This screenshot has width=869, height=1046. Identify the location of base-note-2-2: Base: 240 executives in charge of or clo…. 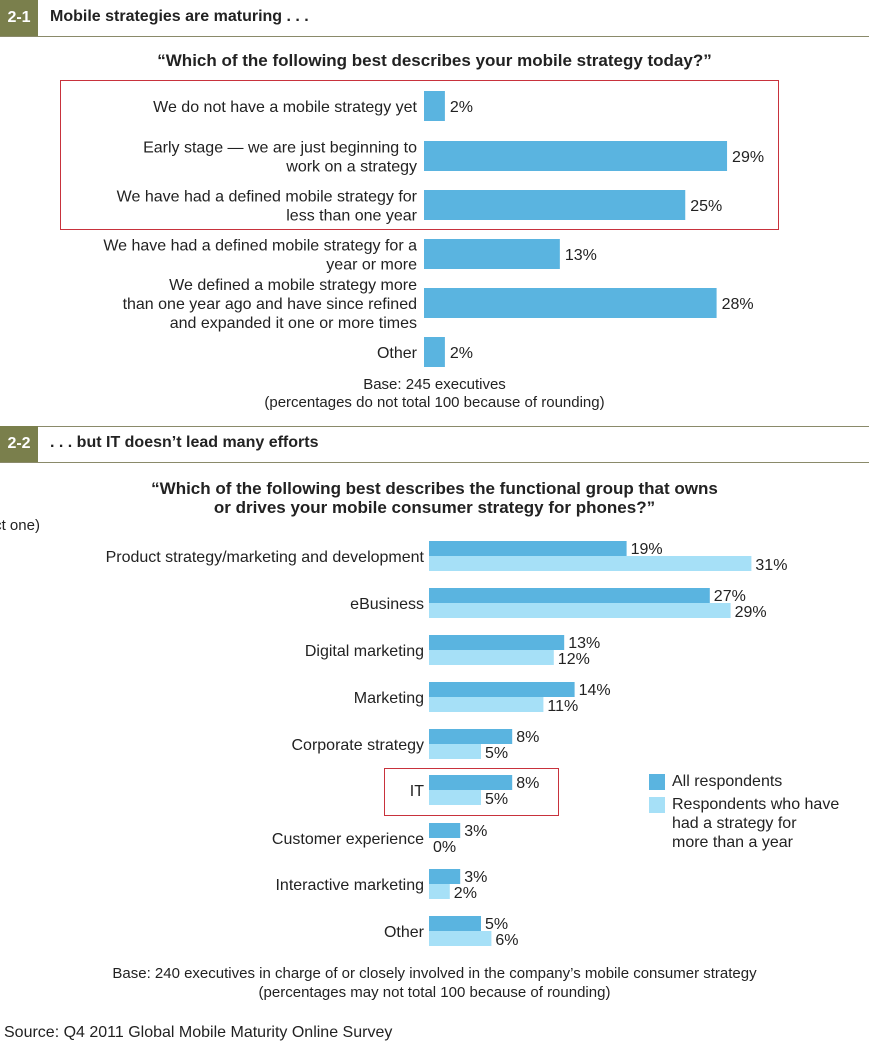
(434, 973).